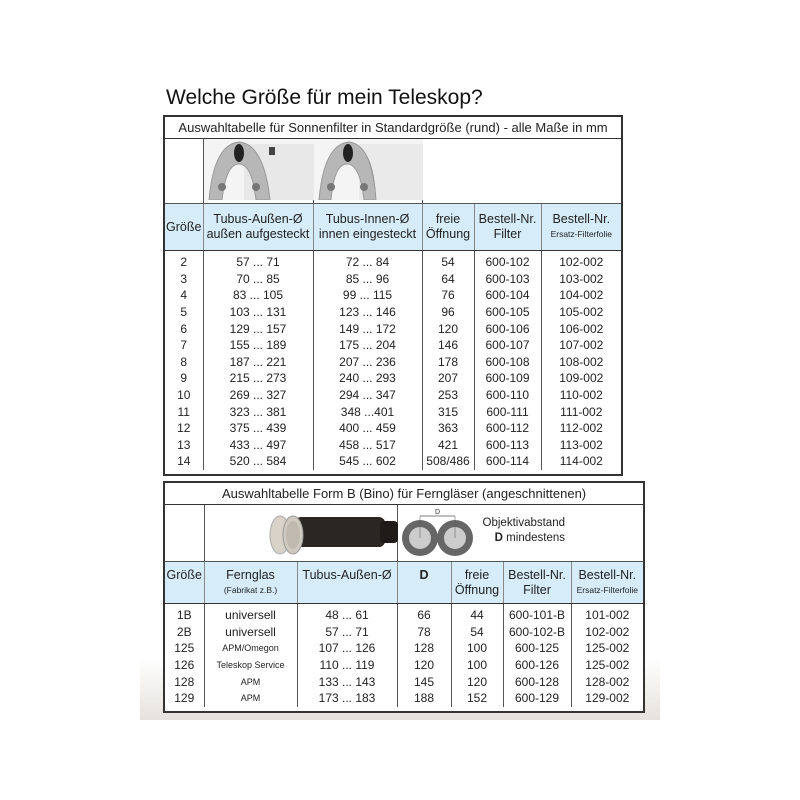  I want to click on table-cell: 600-129, so click(537, 698).